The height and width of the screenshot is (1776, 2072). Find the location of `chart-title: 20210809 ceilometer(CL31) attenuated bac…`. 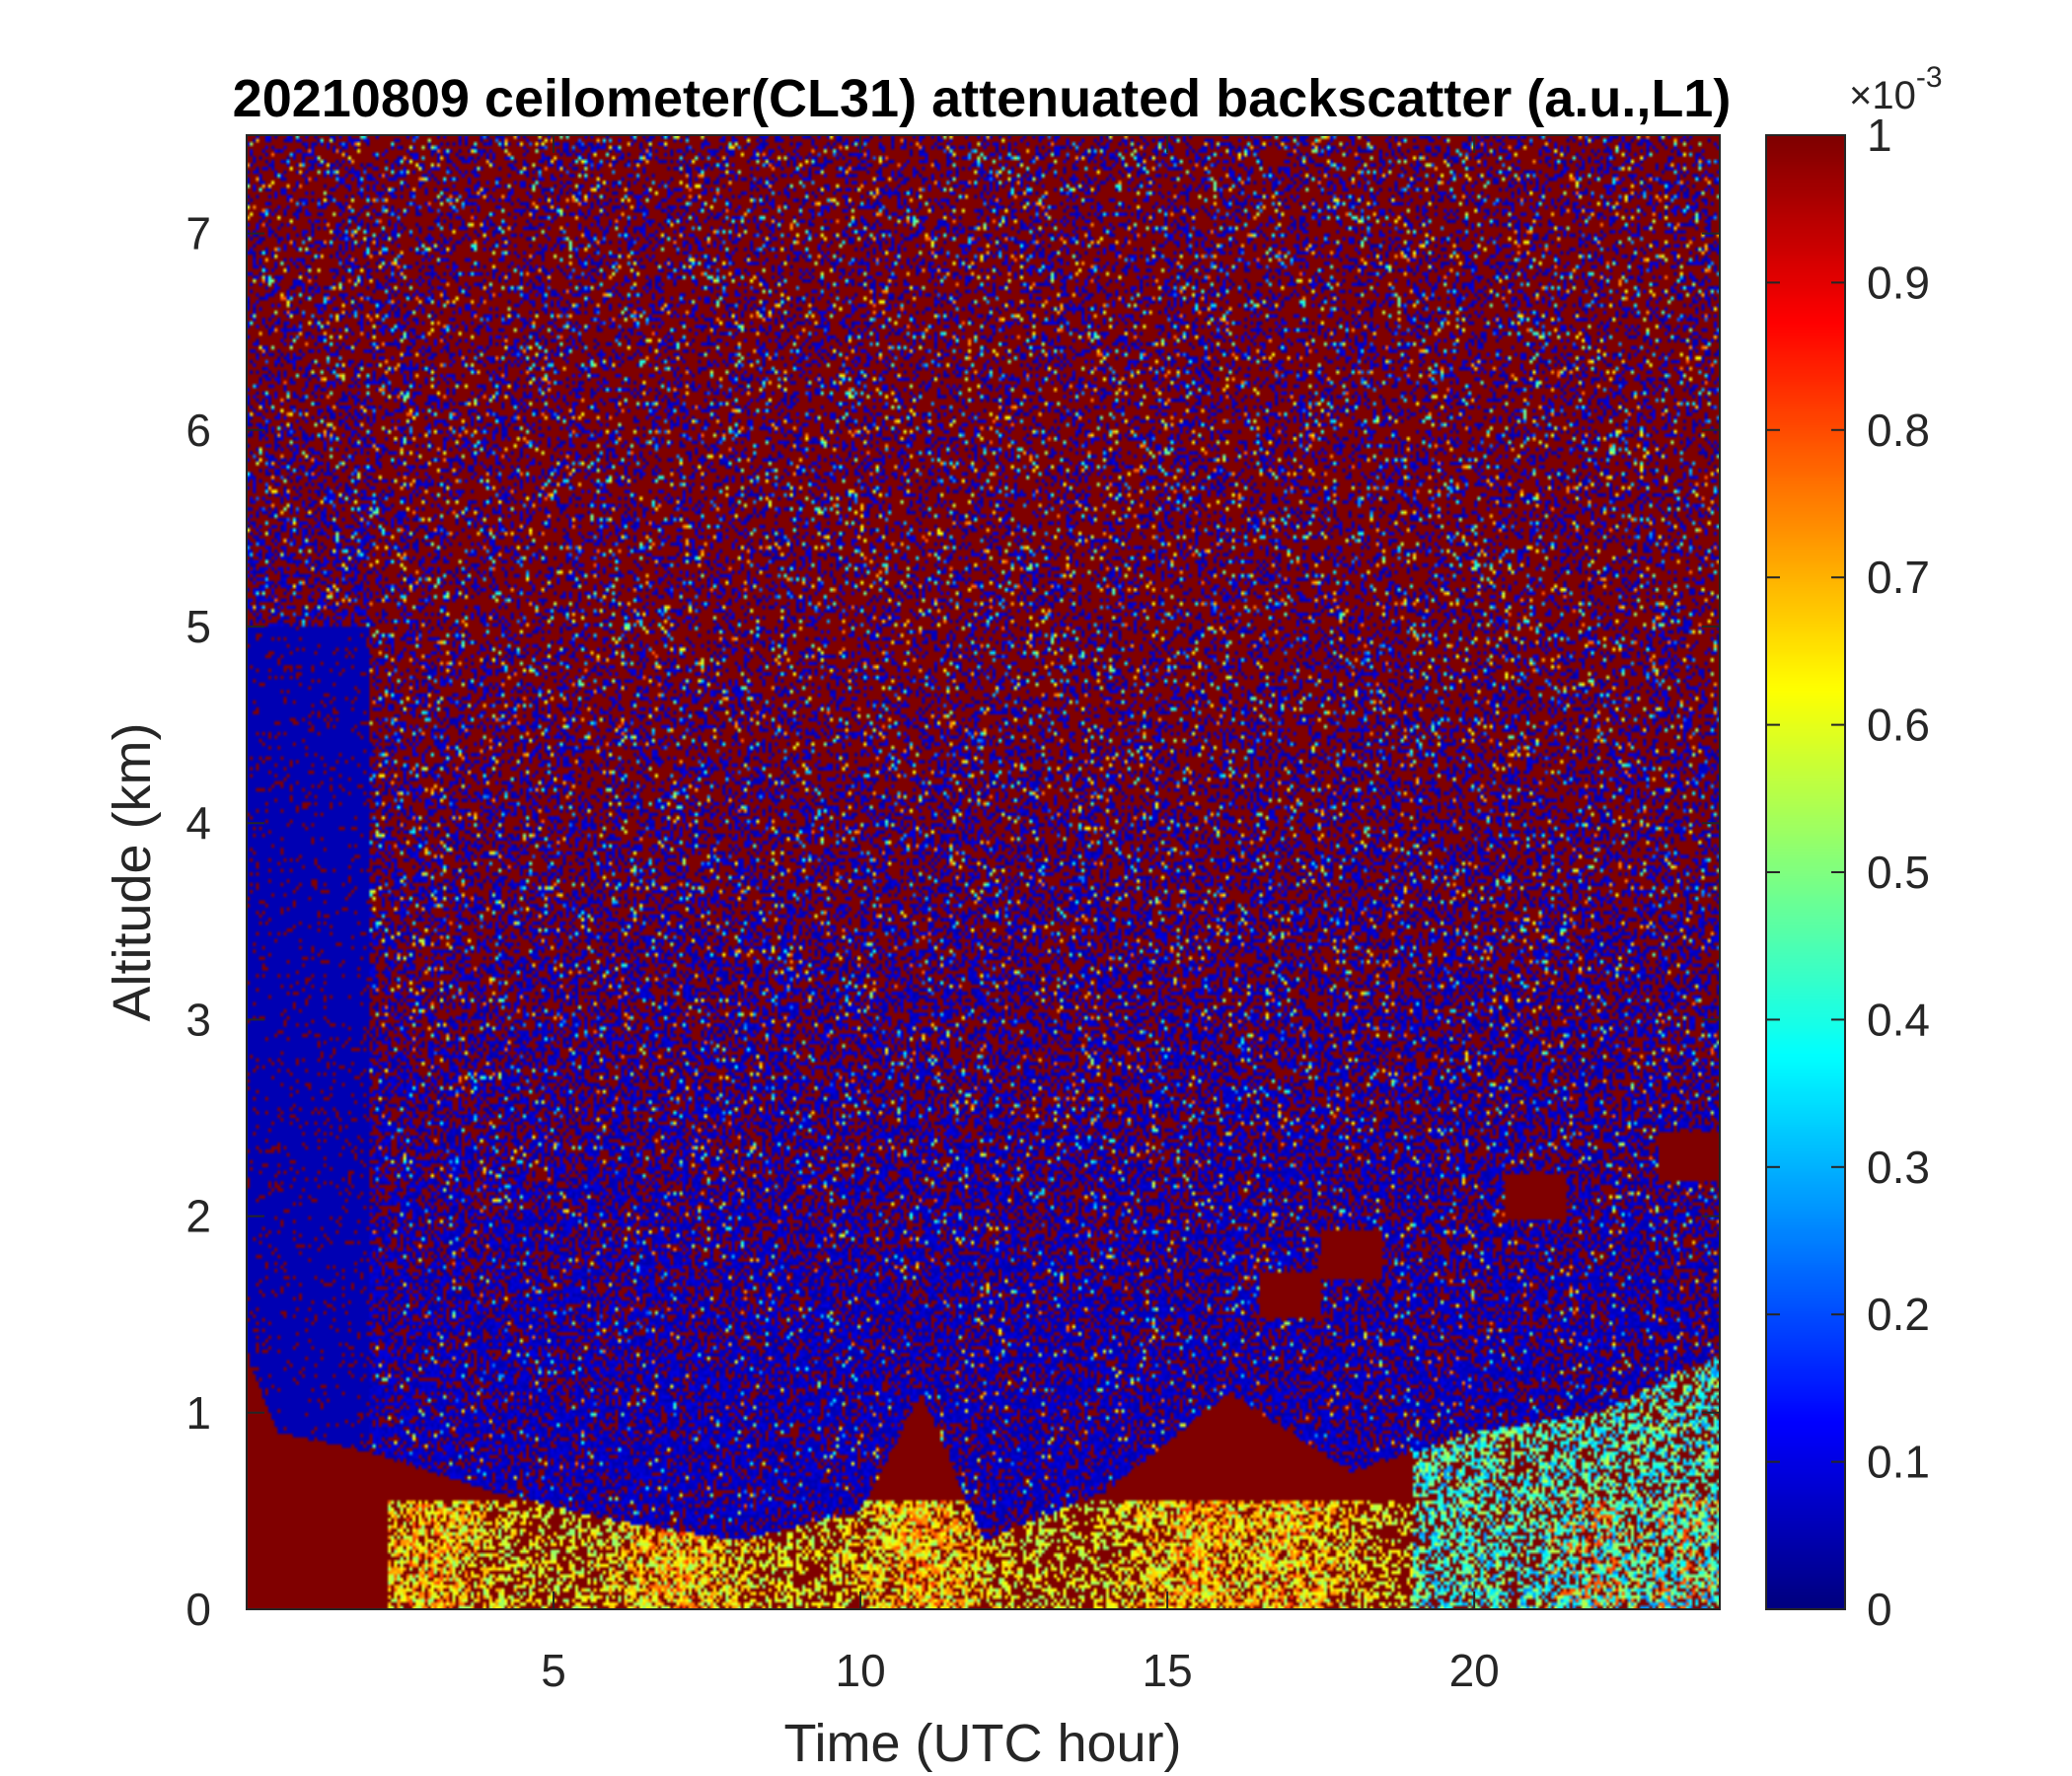

chart-title: 20210809 ceilometer(CL31) attenuated bac… is located at coordinates (983, 99).